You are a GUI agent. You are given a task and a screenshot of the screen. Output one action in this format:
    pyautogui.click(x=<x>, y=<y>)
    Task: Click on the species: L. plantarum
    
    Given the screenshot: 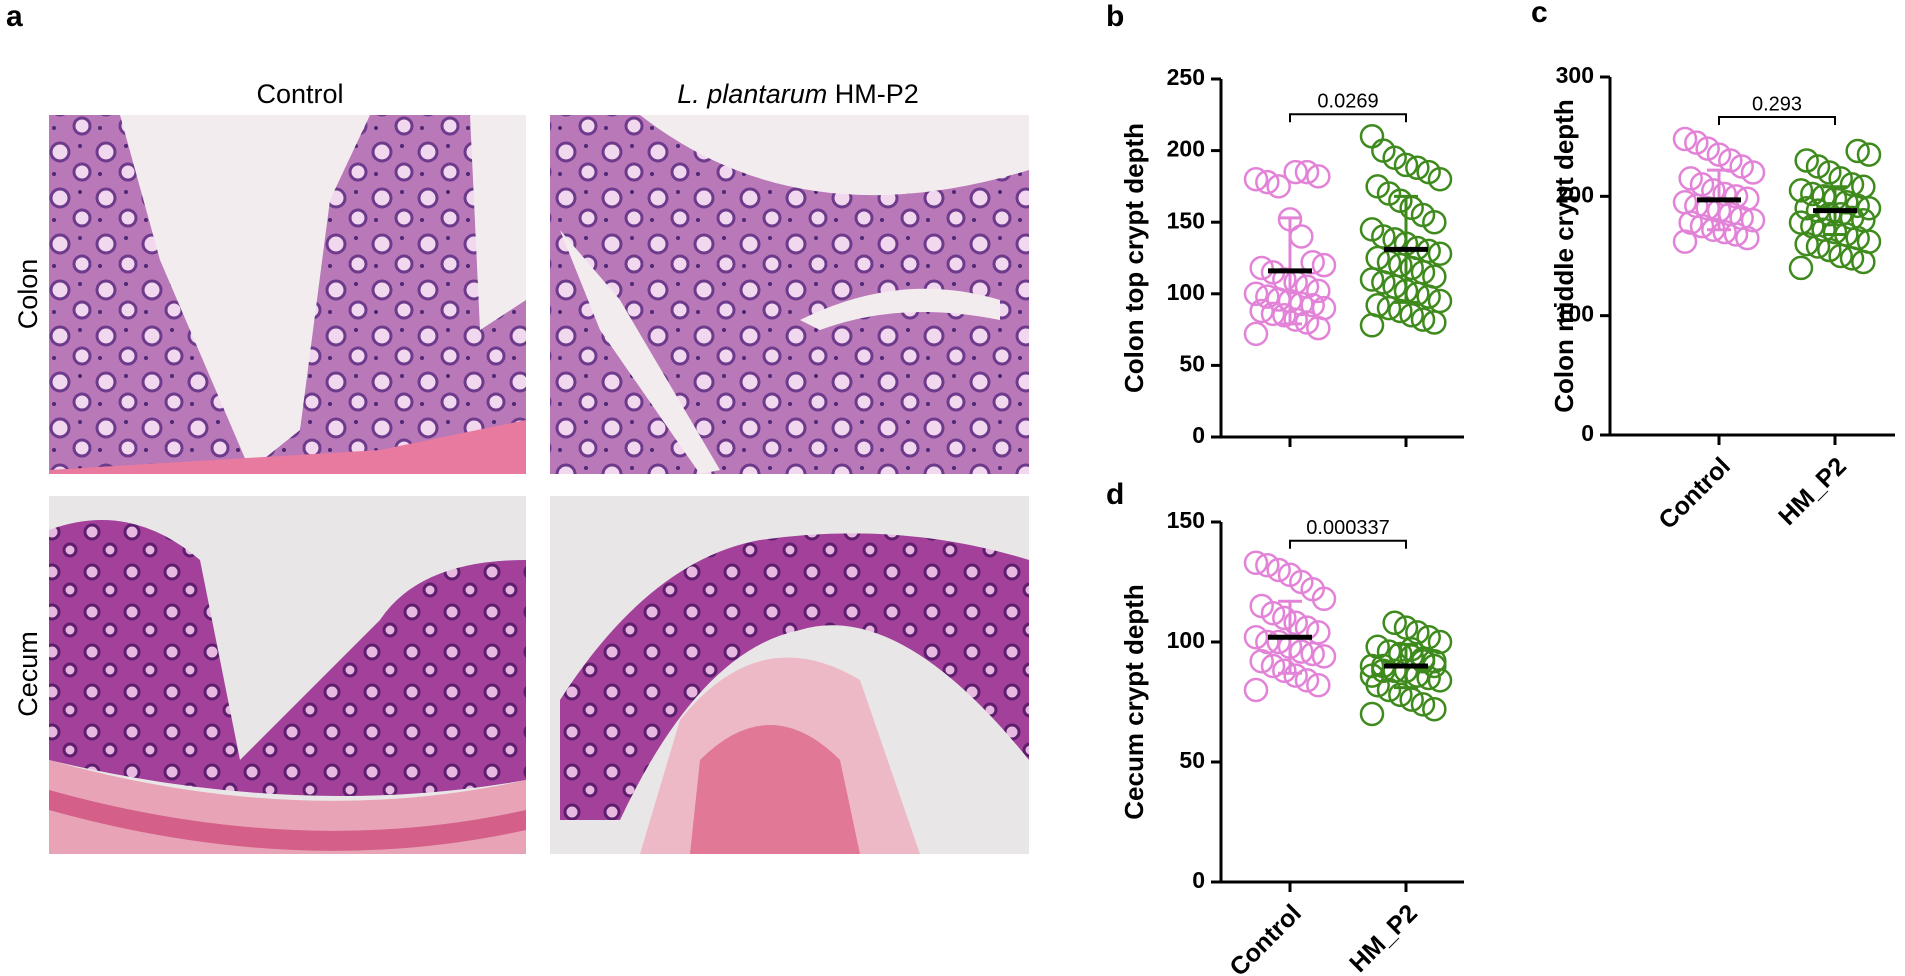 What is the action you would take?
    pyautogui.click(x=752, y=94)
    